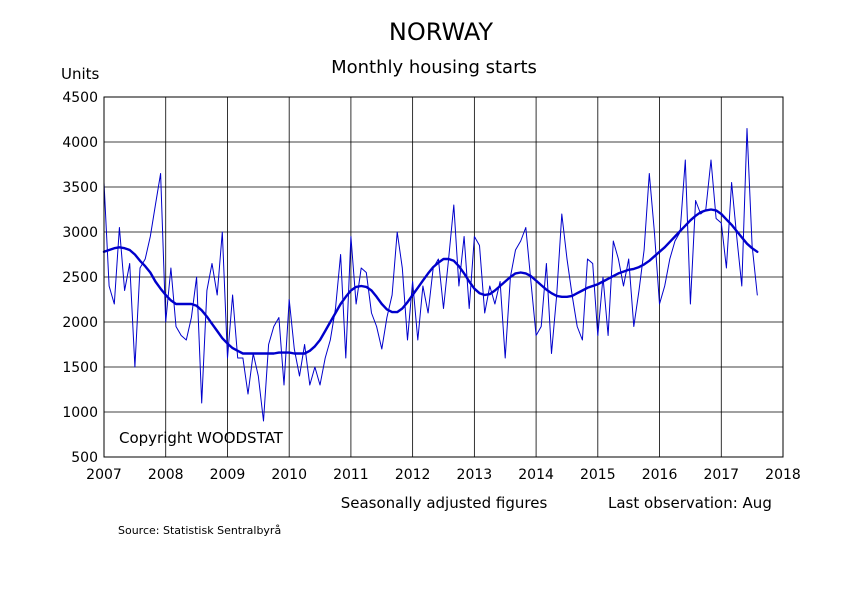  Describe the element at coordinates (199, 530) in the screenshot. I see `source-note: Source: Statistisk Sentralbyrå` at that location.